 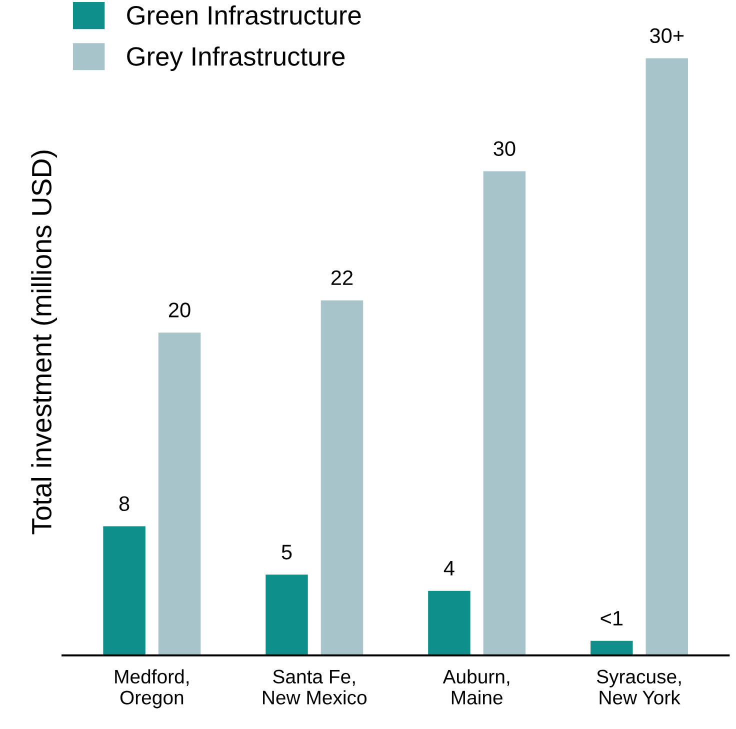 What do you see at coordinates (152, 688) in the screenshot?
I see `x-tick-label: Medford, Oregon` at bounding box center [152, 688].